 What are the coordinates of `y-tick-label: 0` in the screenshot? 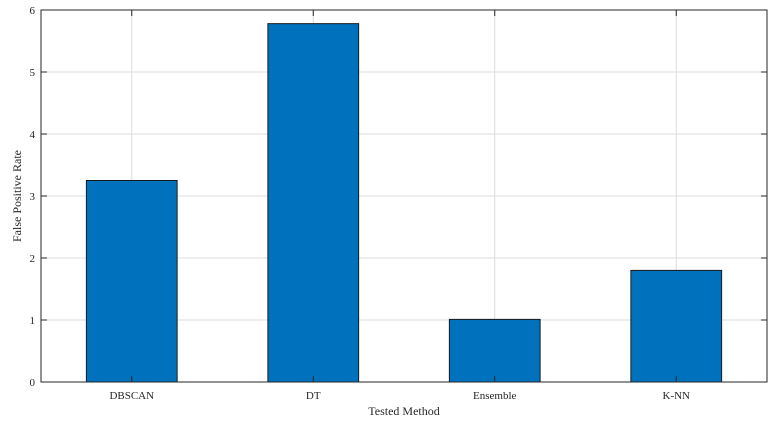 It's located at (33, 383).